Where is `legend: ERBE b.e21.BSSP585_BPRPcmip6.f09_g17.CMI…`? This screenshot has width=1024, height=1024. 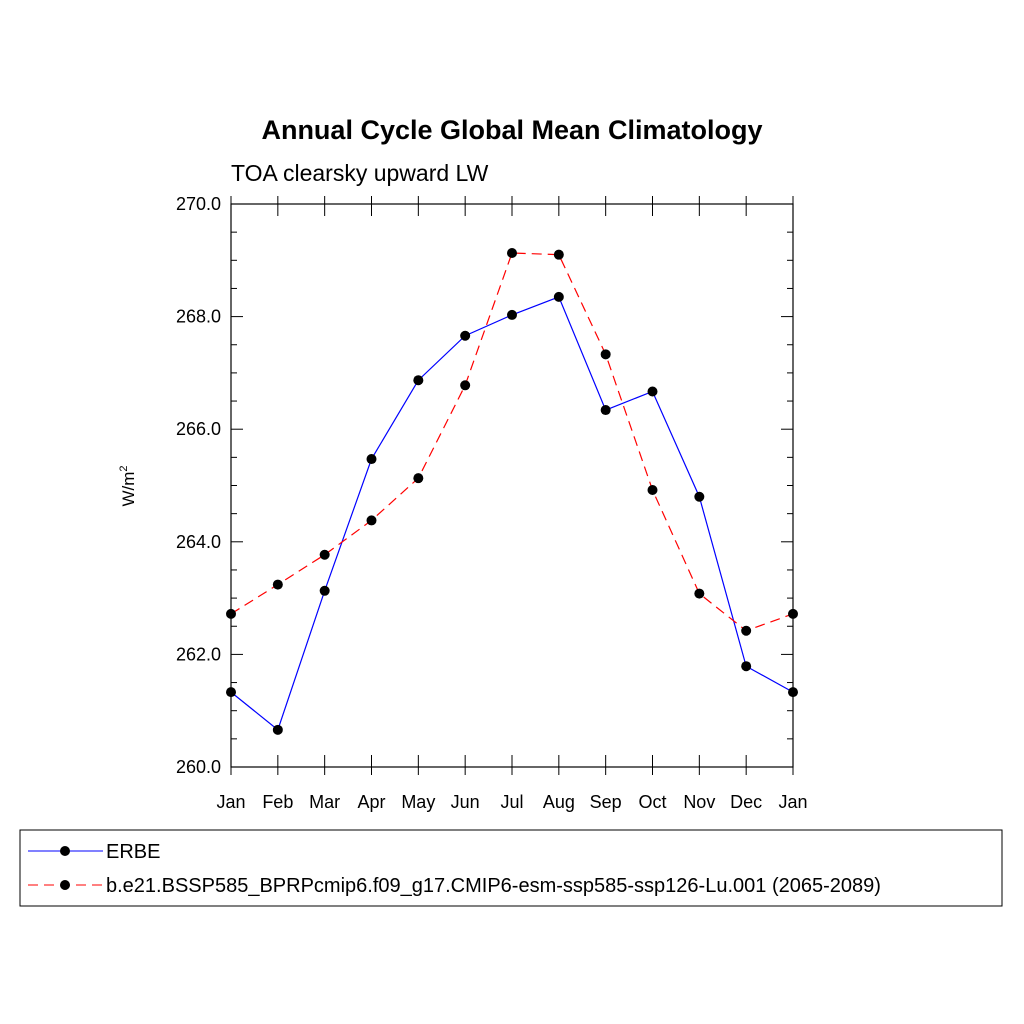
legend: ERBE b.e21.BSSP585_BPRPcmip6.f09_g17.CMI… is located at coordinates (511, 868).